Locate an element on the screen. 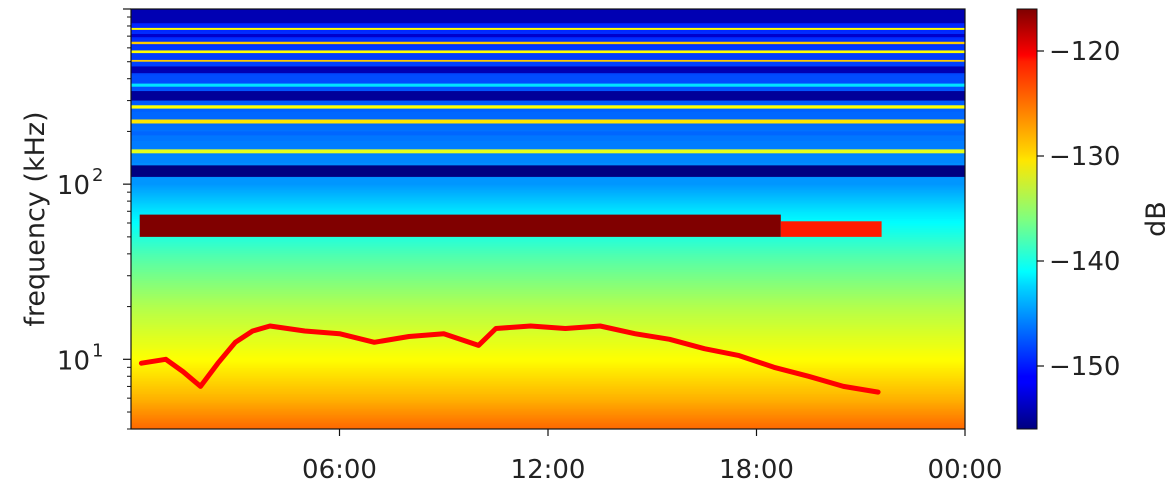 This screenshot has height=491, width=1173. colorbar-gradient is located at coordinates (1027, 219).